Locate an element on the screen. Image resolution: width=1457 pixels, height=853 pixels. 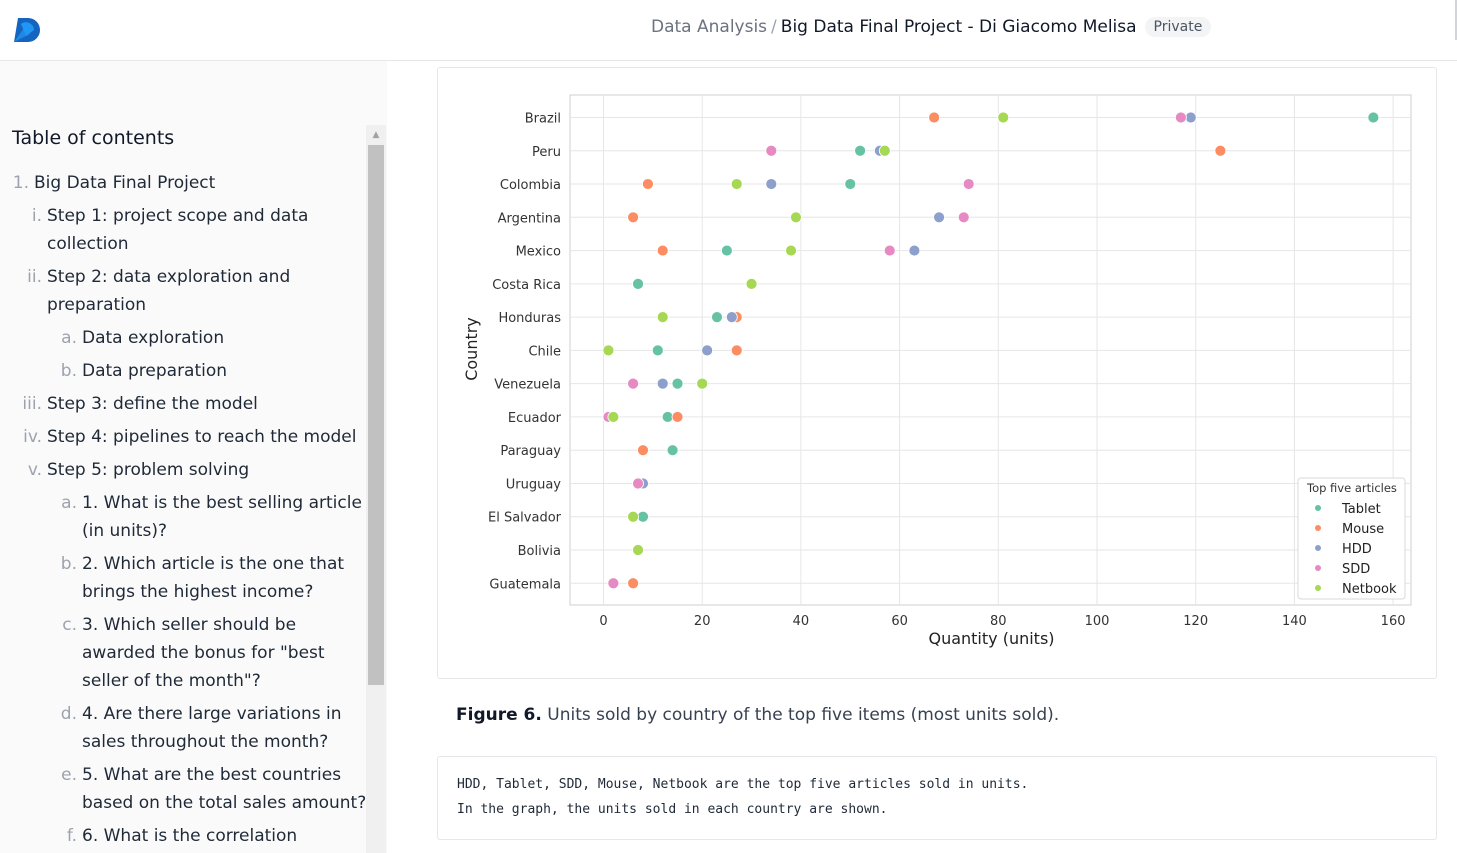
toc-item-label: 2. Which article is the one that is located at coordinates (213, 564).